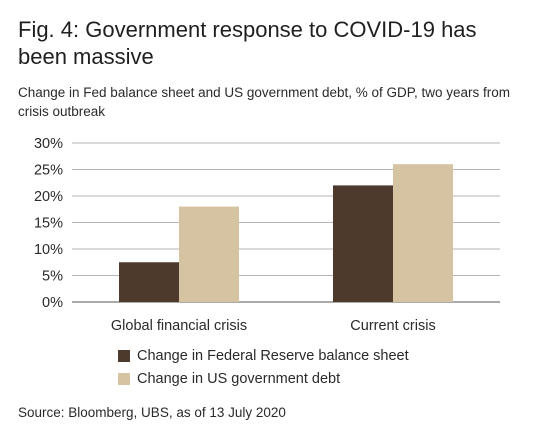 The height and width of the screenshot is (442, 540). I want to click on legend-swatch-debt, so click(124, 378).